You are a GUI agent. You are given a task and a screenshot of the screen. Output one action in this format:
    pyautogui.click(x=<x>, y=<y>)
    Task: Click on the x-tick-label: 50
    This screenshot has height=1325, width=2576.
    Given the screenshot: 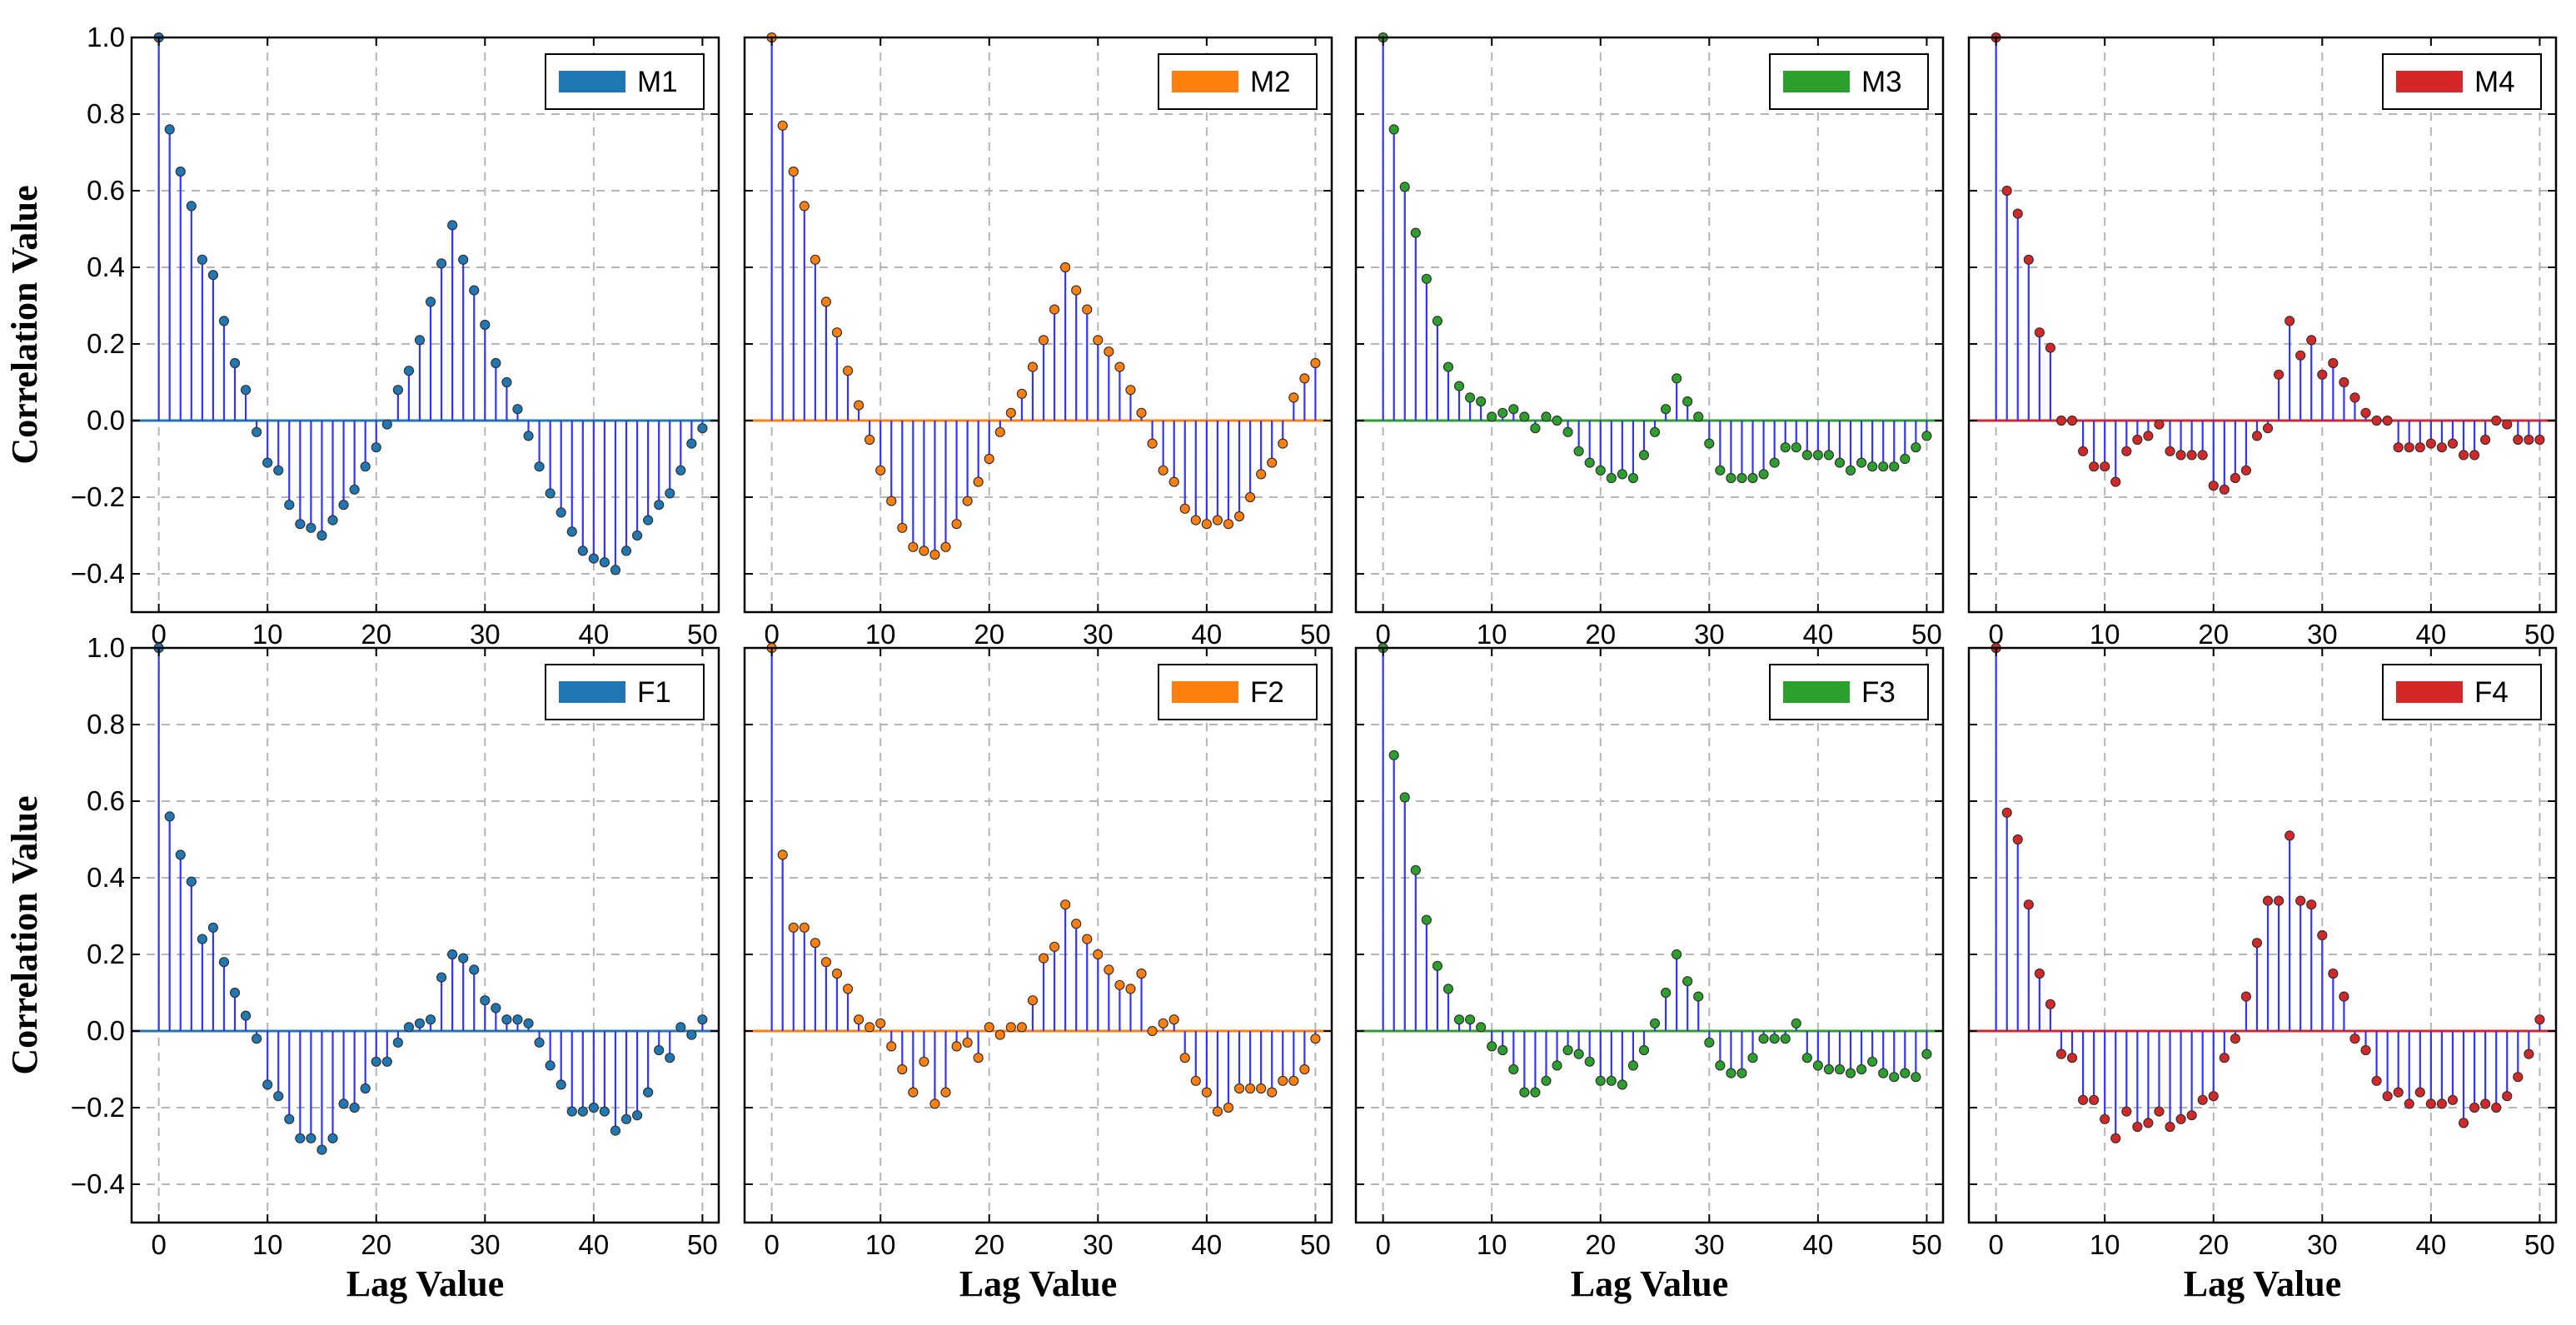 What is the action you would take?
    pyautogui.click(x=2539, y=1244)
    